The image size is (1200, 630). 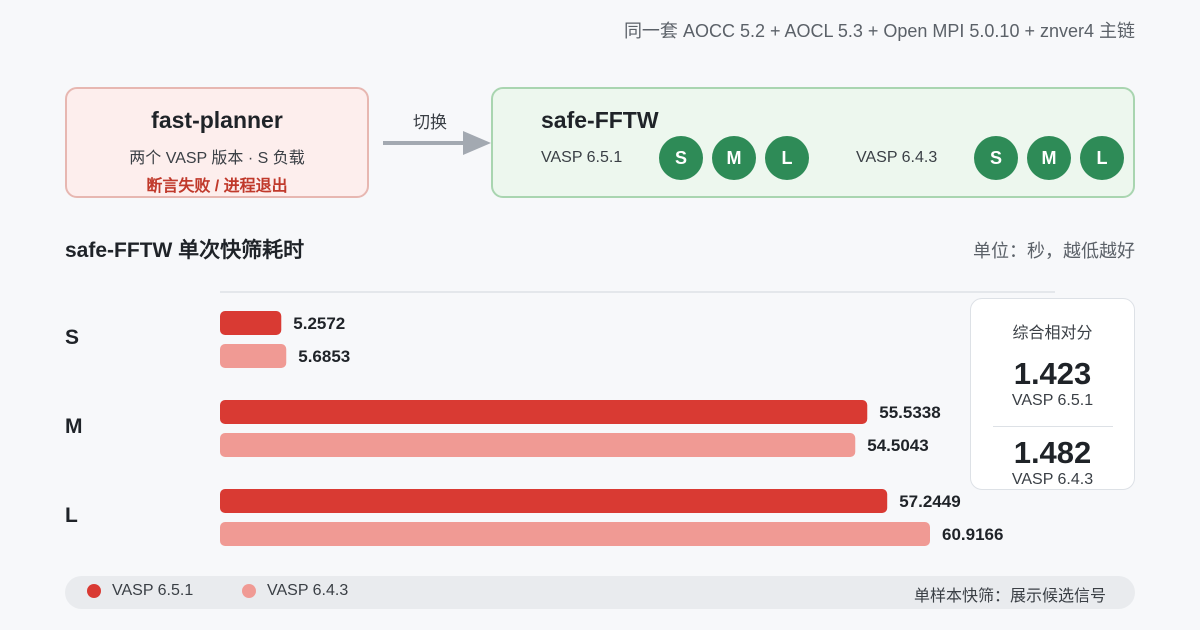 What do you see at coordinates (582, 157) in the screenshot?
I see `version-a-label: VASP 6.5.1` at bounding box center [582, 157].